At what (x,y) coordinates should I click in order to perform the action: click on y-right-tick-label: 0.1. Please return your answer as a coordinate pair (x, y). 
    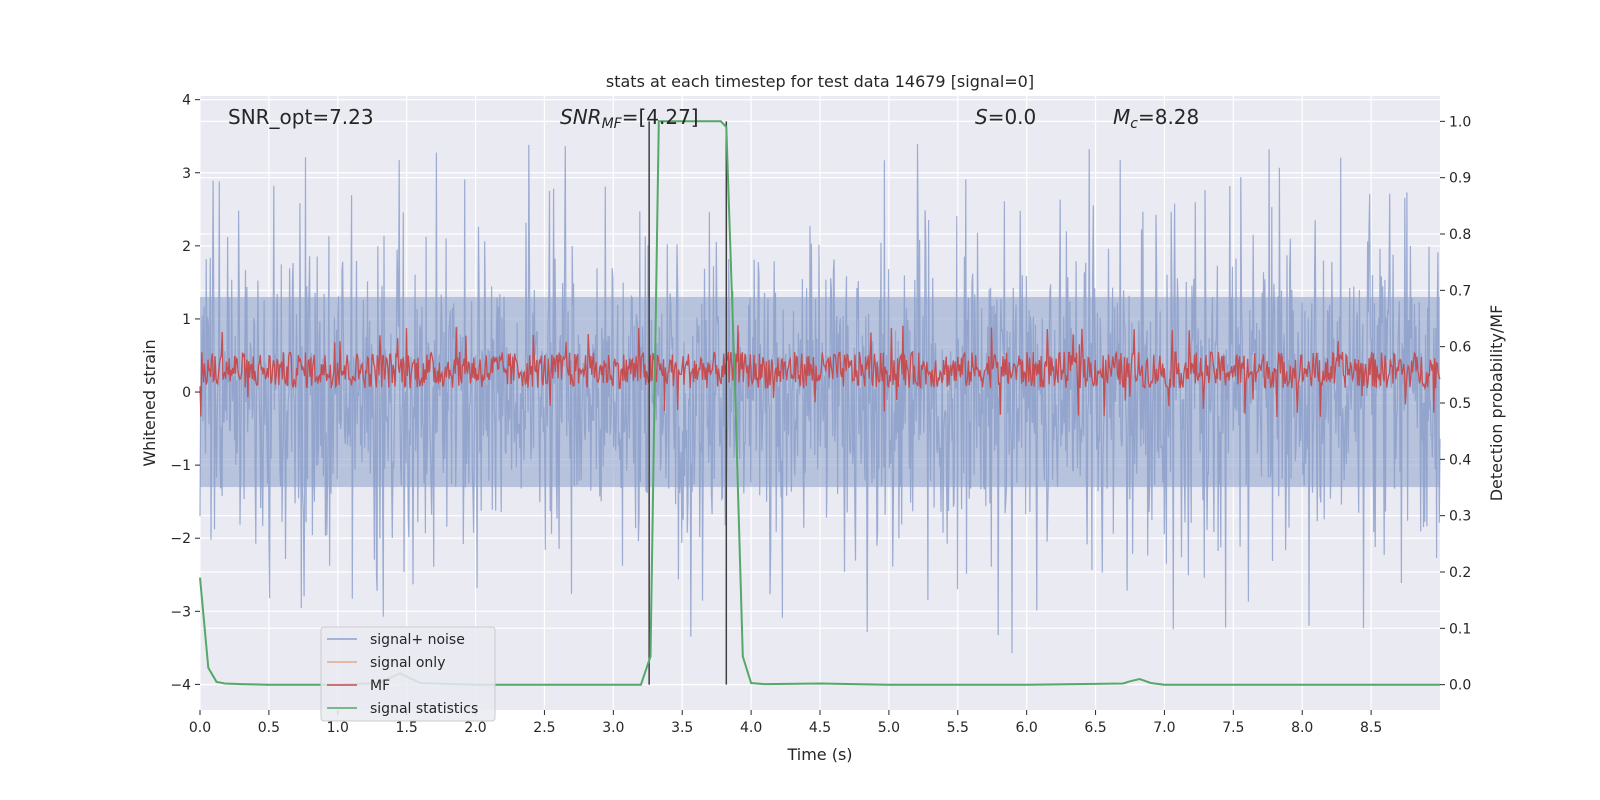
    Looking at the image, I should click on (1460, 629).